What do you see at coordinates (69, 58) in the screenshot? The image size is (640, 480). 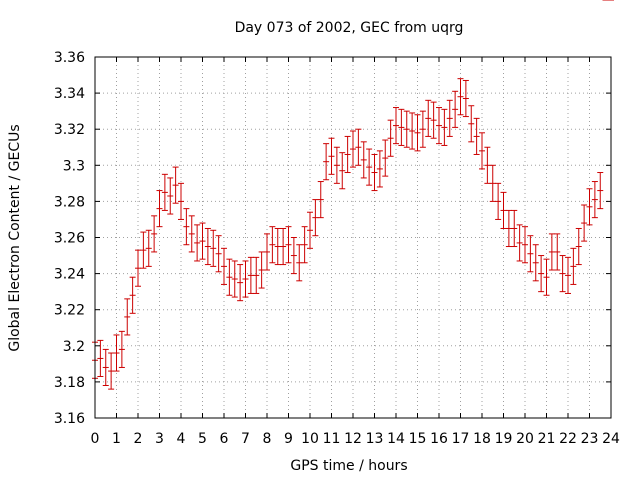 I see `y-tick-label: 3.36` at bounding box center [69, 58].